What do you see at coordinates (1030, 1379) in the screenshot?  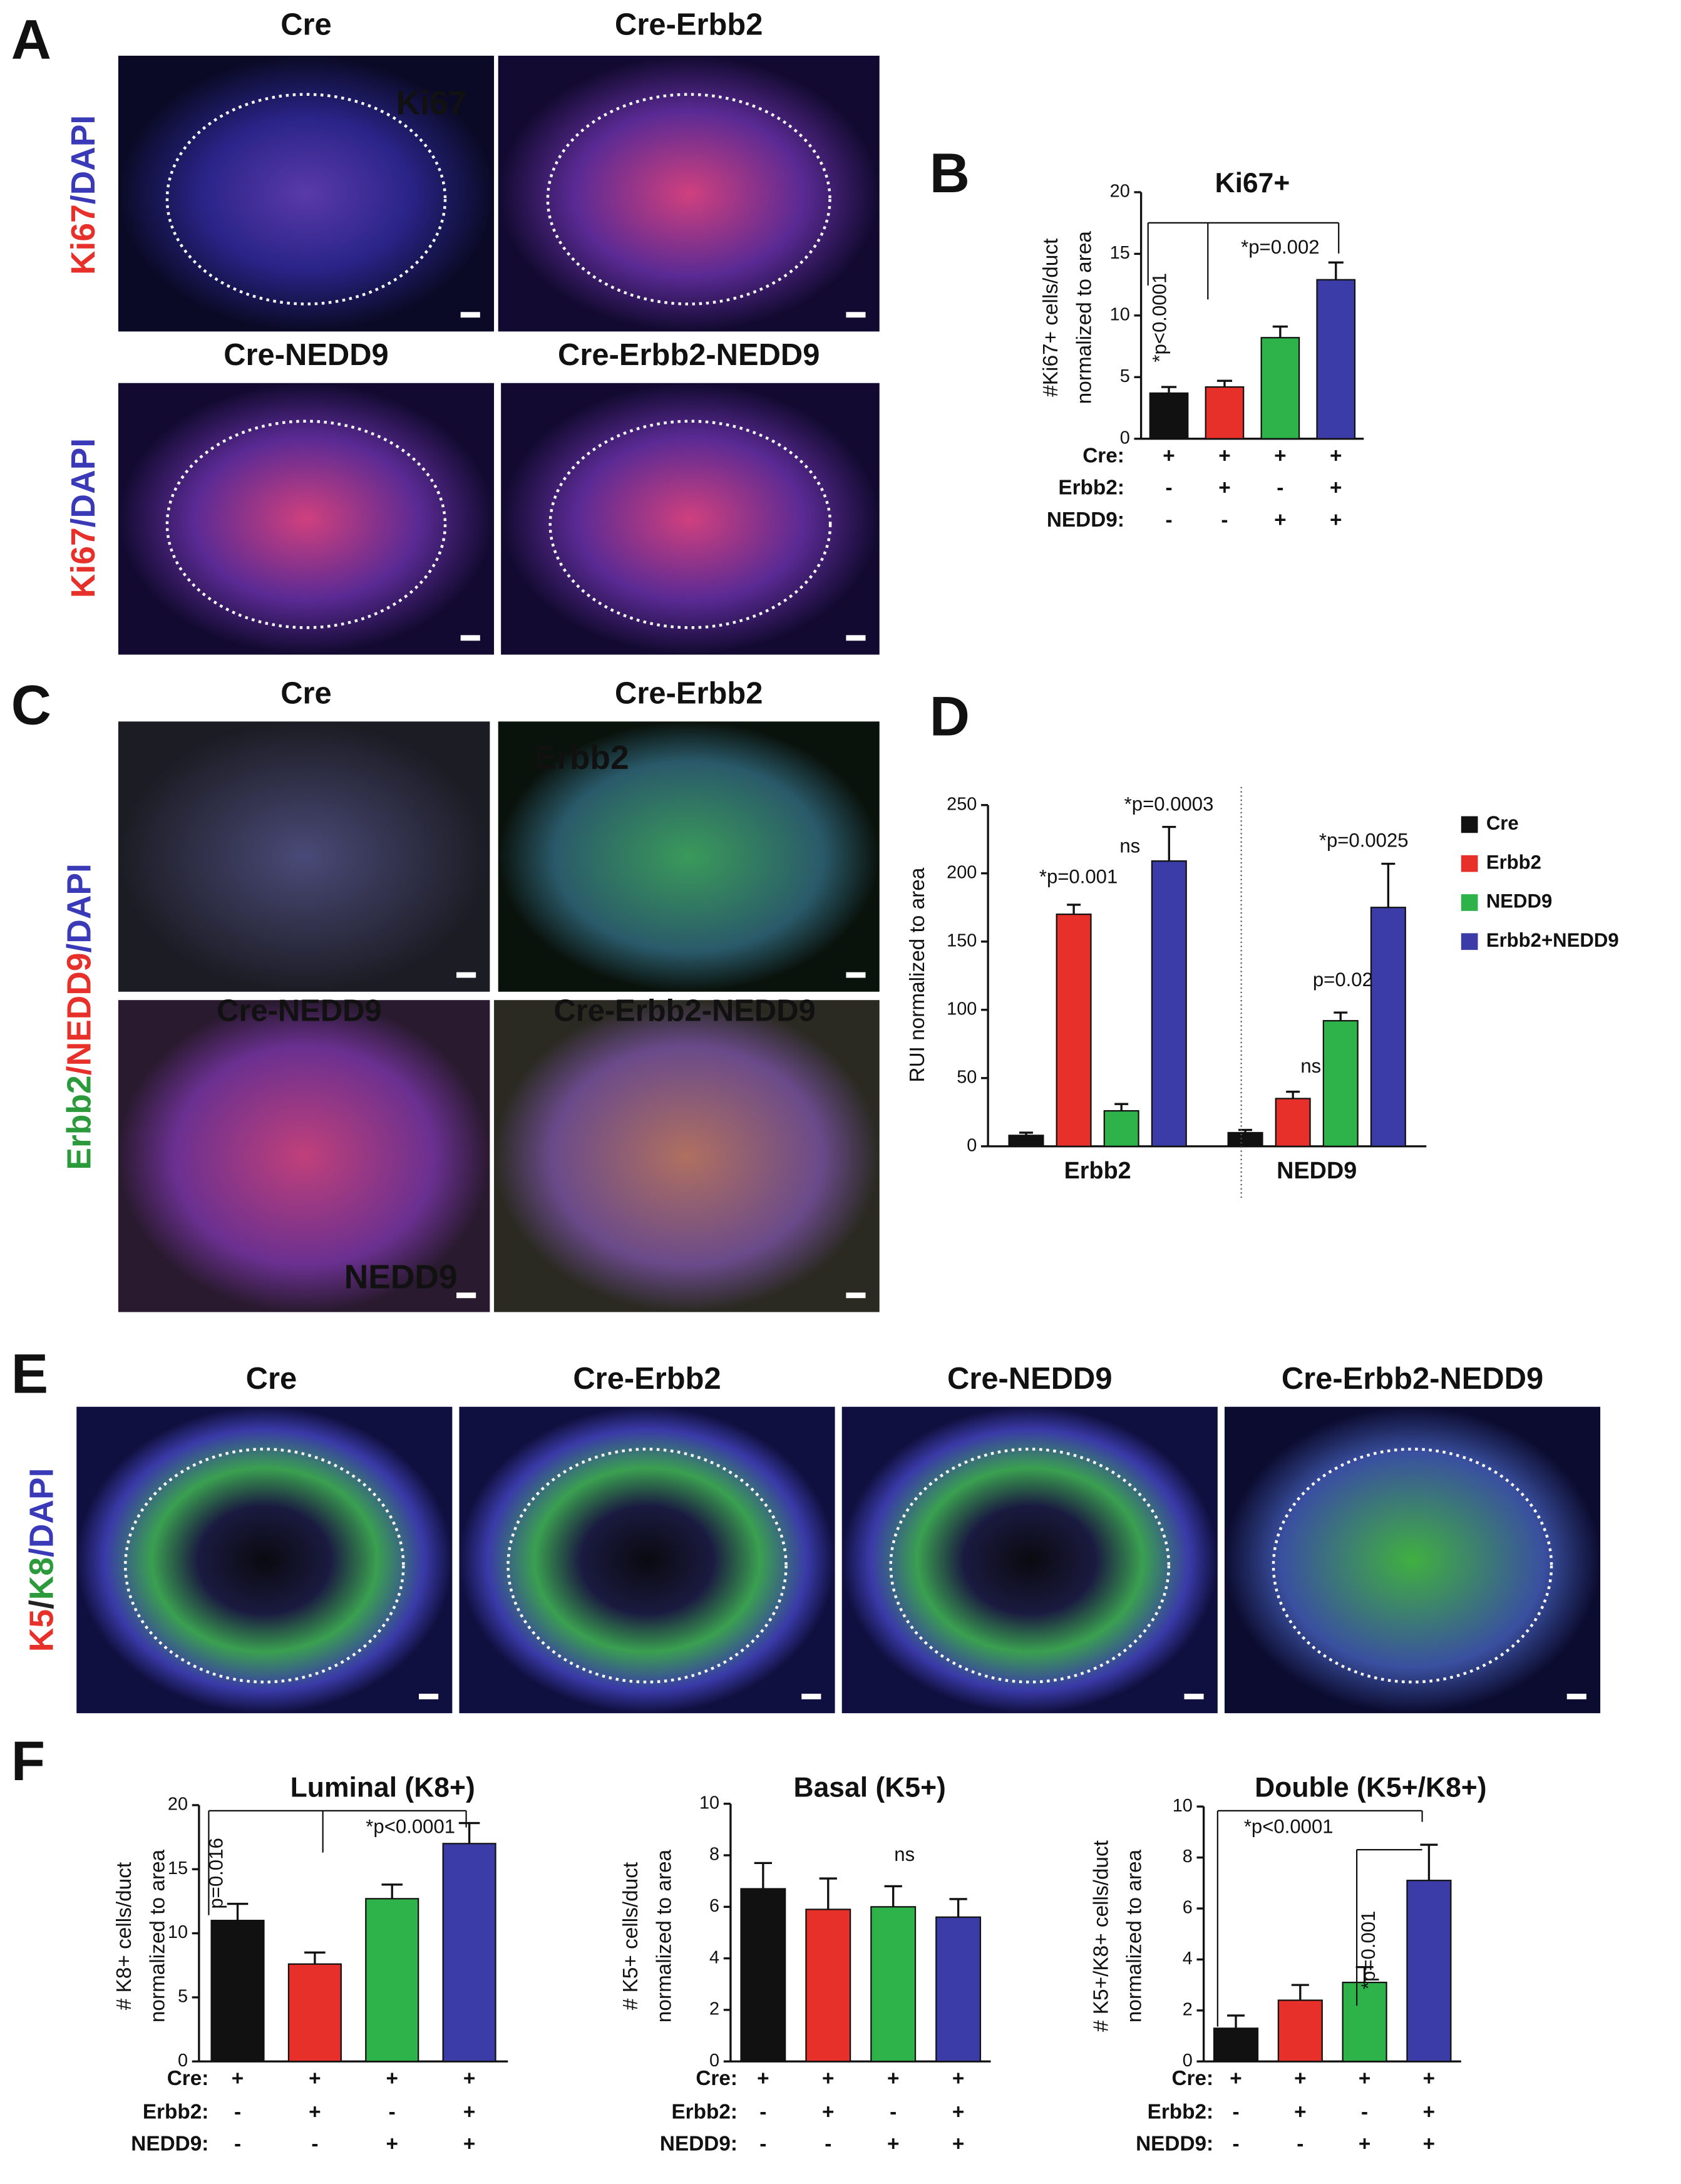 I see `image-title: Cre-NEDD9` at bounding box center [1030, 1379].